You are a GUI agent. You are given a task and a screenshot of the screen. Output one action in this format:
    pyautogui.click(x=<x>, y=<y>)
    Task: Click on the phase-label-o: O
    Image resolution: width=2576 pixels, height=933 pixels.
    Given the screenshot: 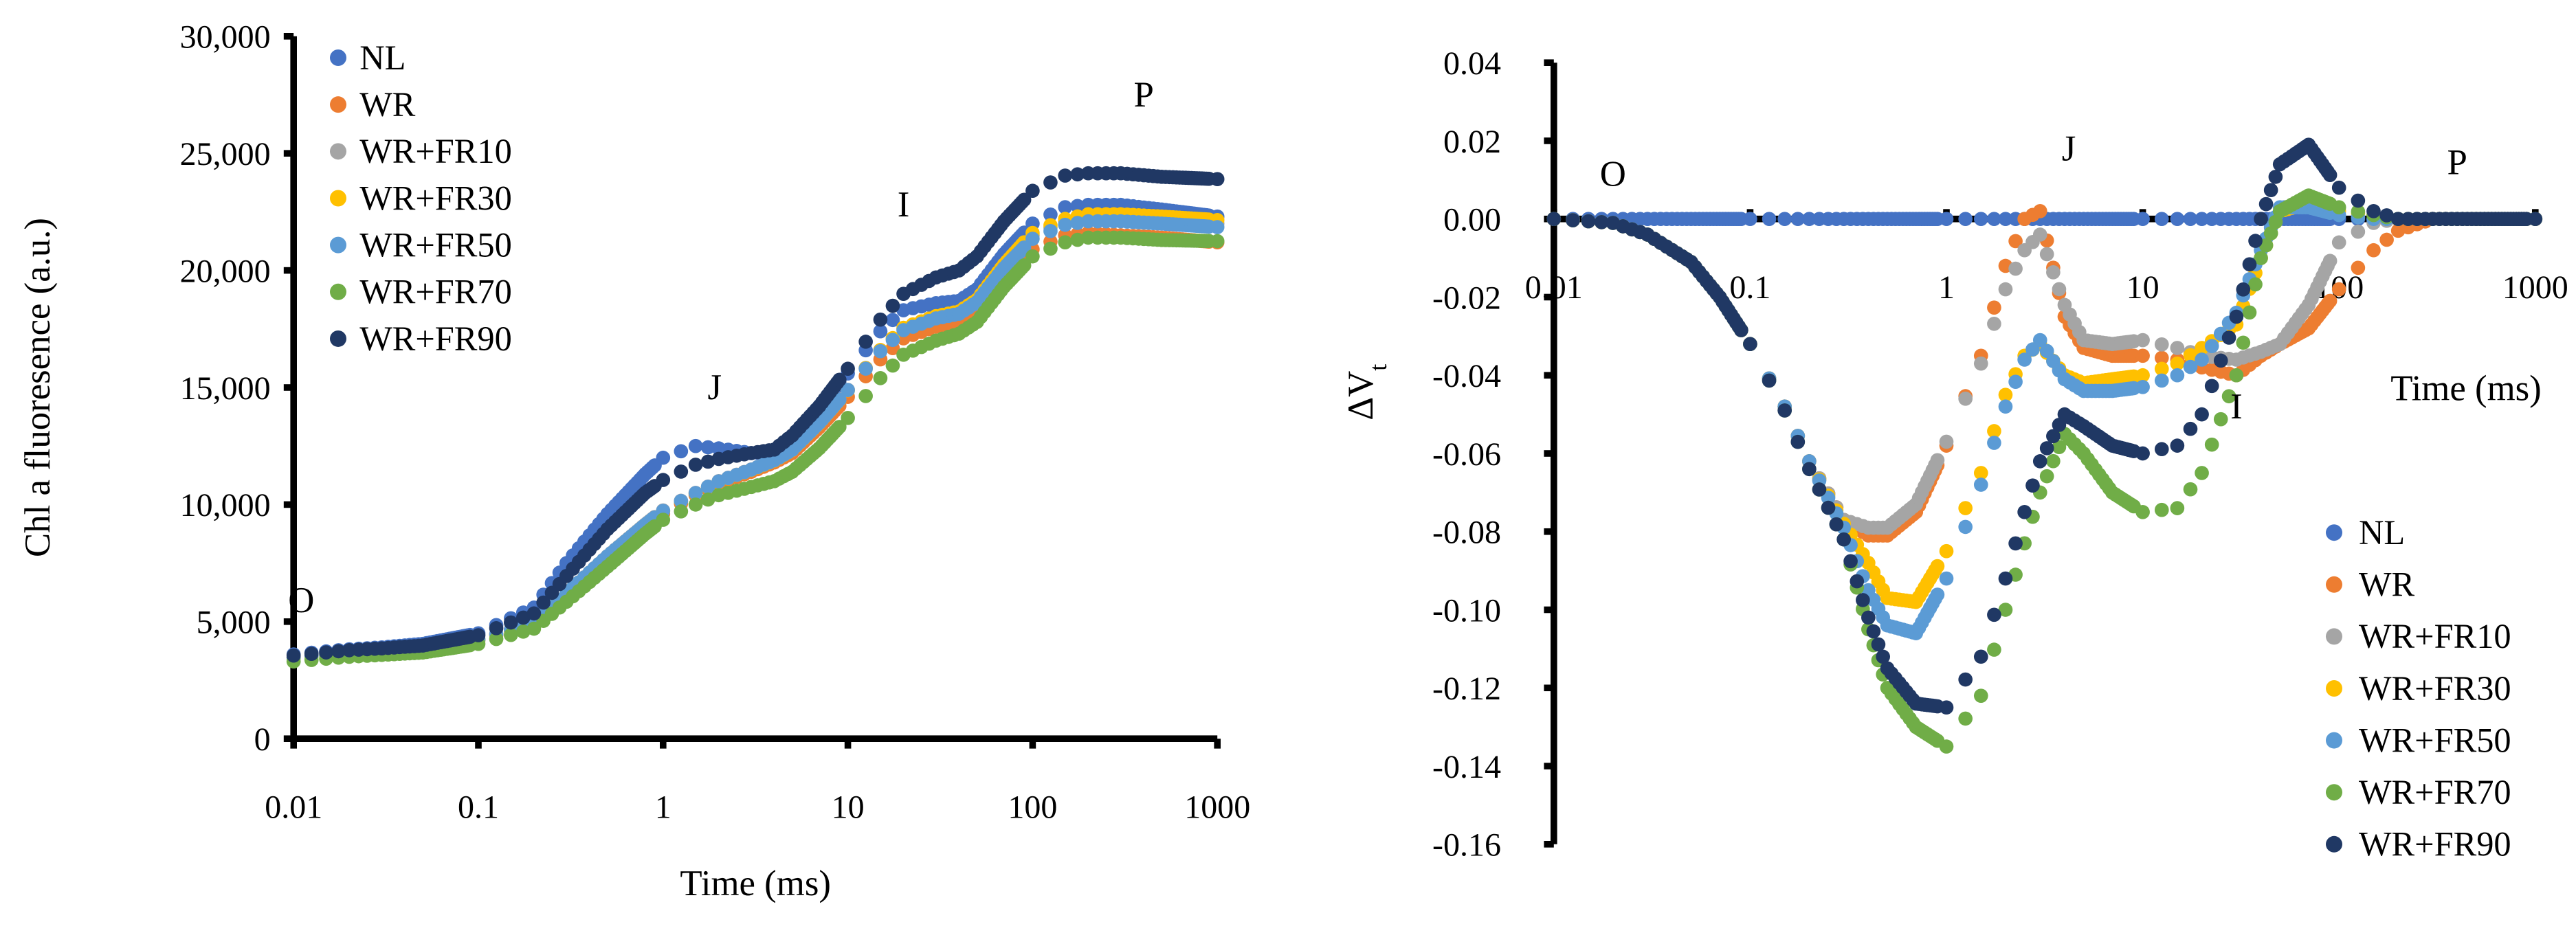 What is the action you would take?
    pyautogui.click(x=301, y=600)
    